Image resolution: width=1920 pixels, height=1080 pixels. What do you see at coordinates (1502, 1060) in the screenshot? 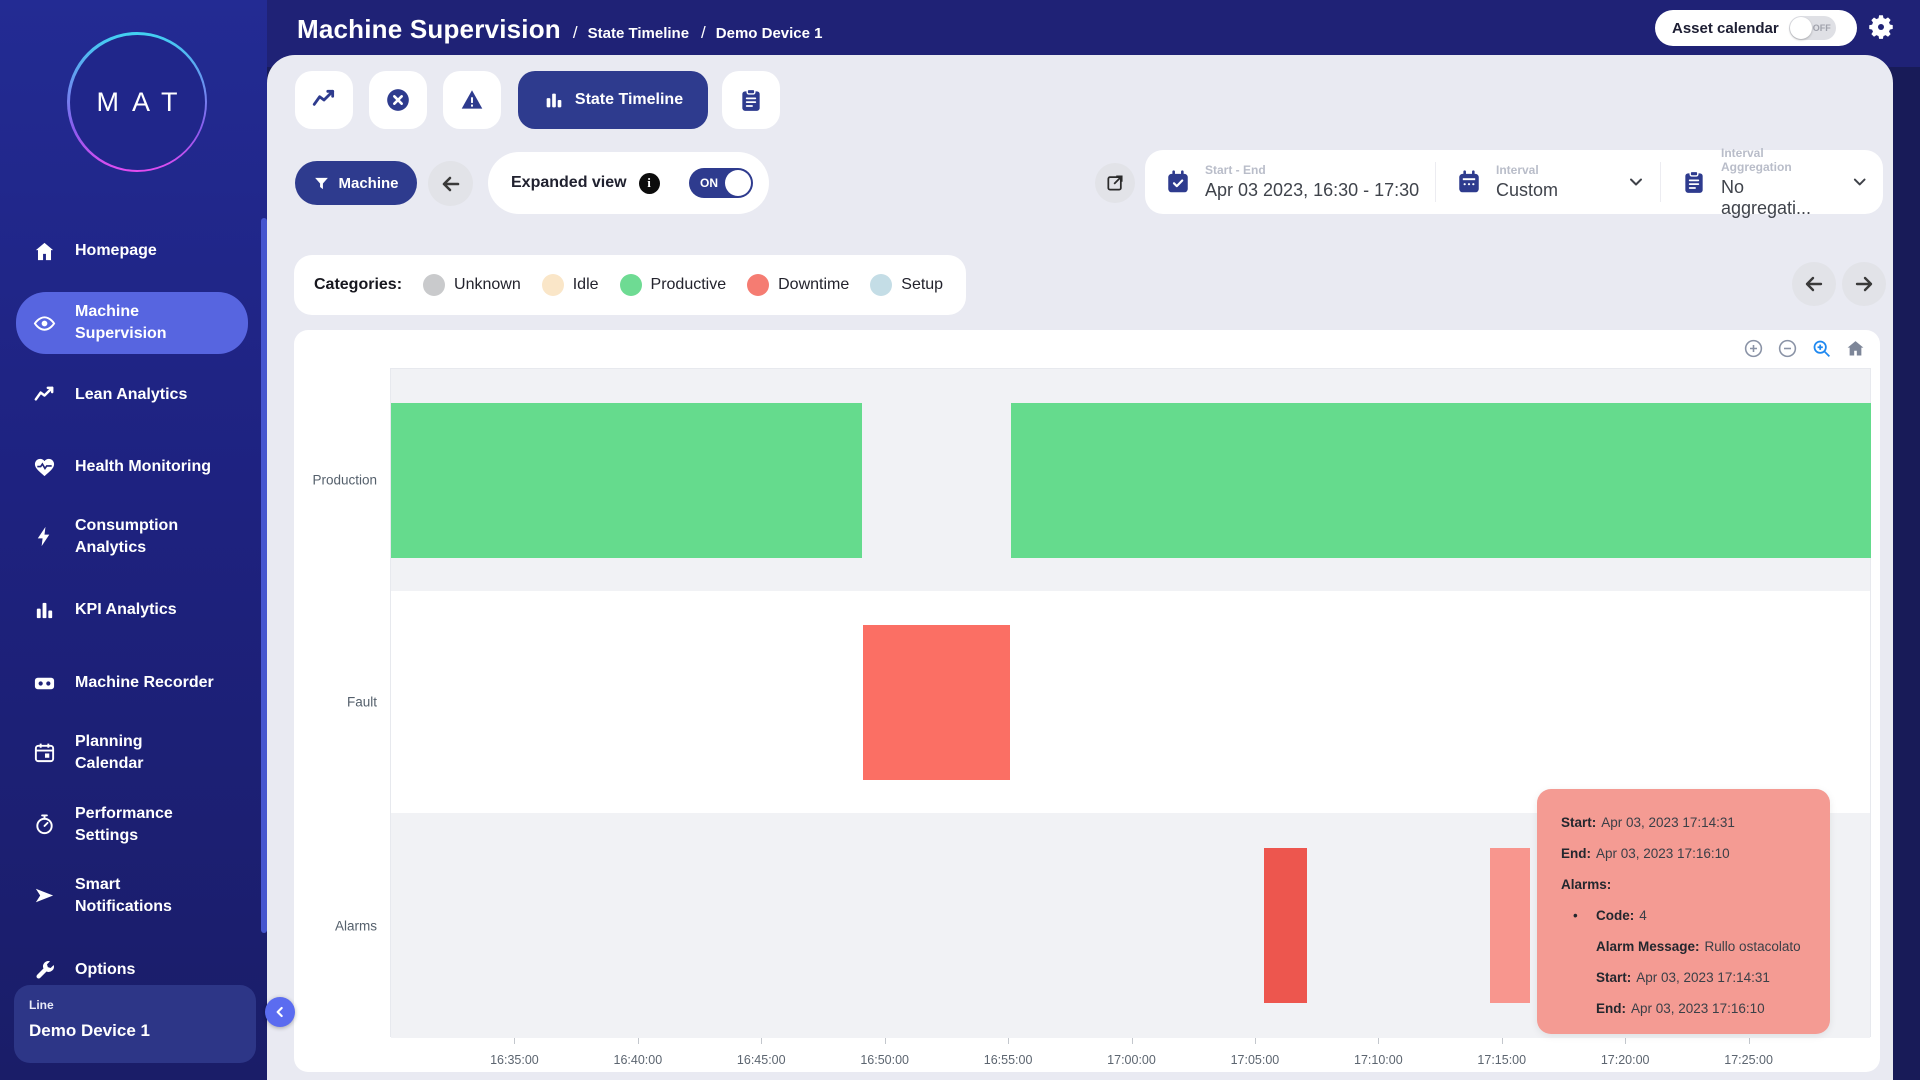
I see `axis-tick-label: 17:15:00` at bounding box center [1502, 1060].